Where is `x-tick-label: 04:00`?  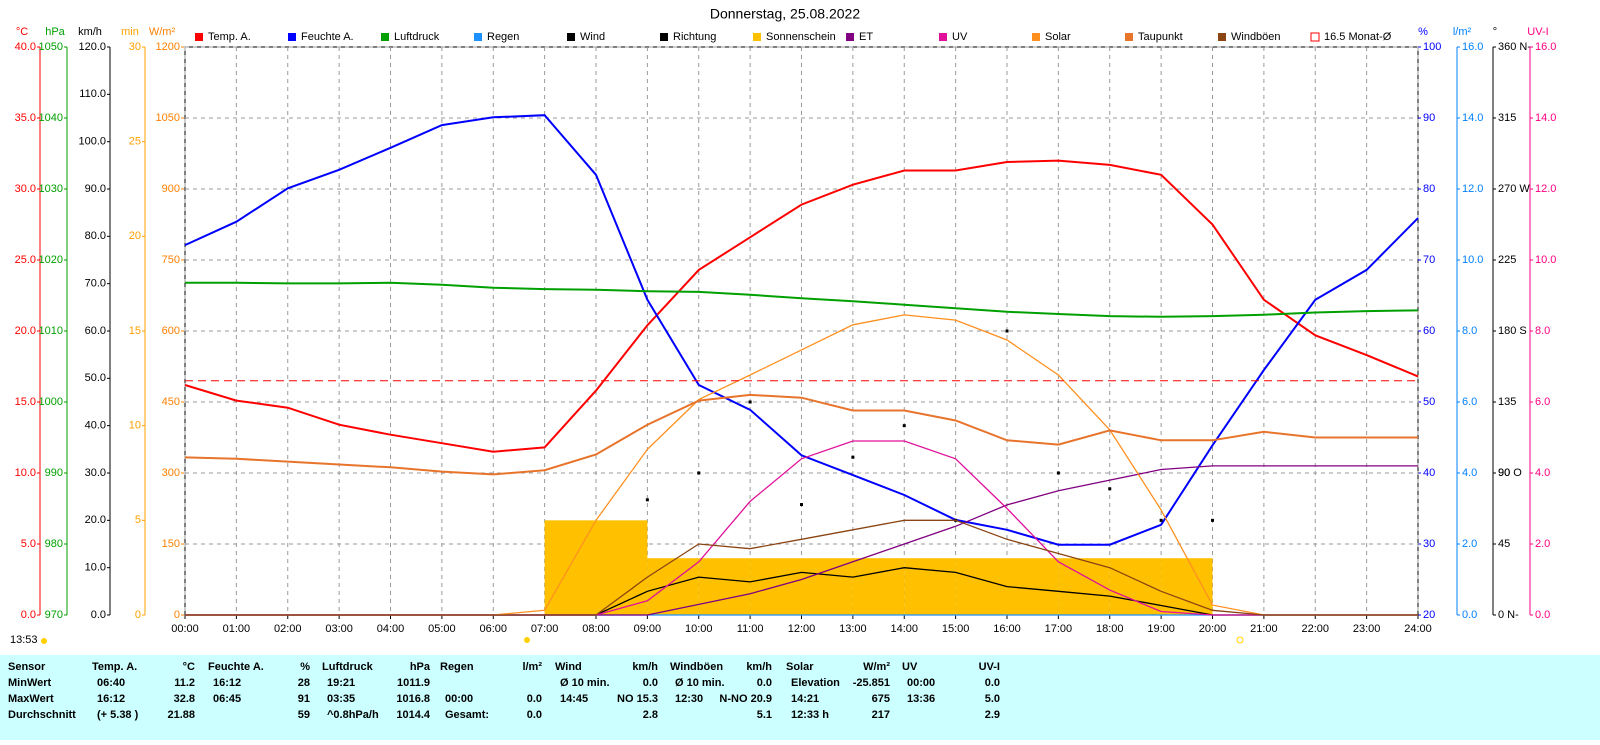
x-tick-label: 04:00 is located at coordinates (391, 629).